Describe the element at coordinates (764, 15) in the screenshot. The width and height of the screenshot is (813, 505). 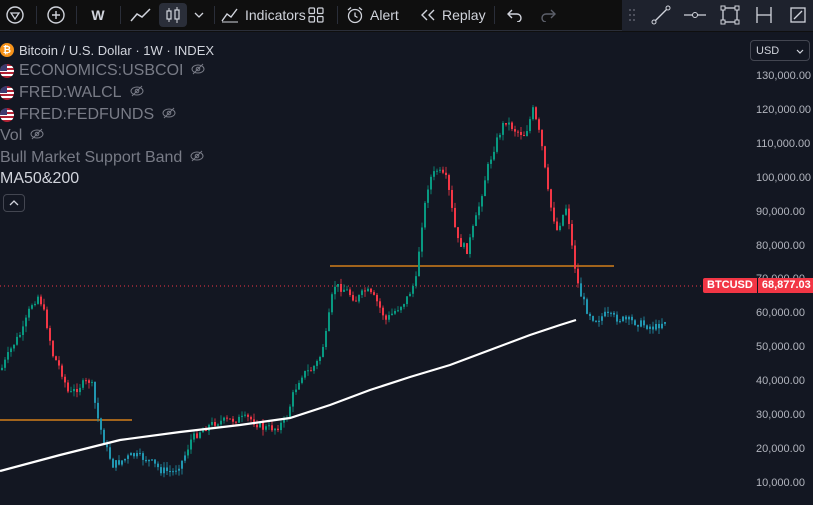
I see `price-range-icon` at that location.